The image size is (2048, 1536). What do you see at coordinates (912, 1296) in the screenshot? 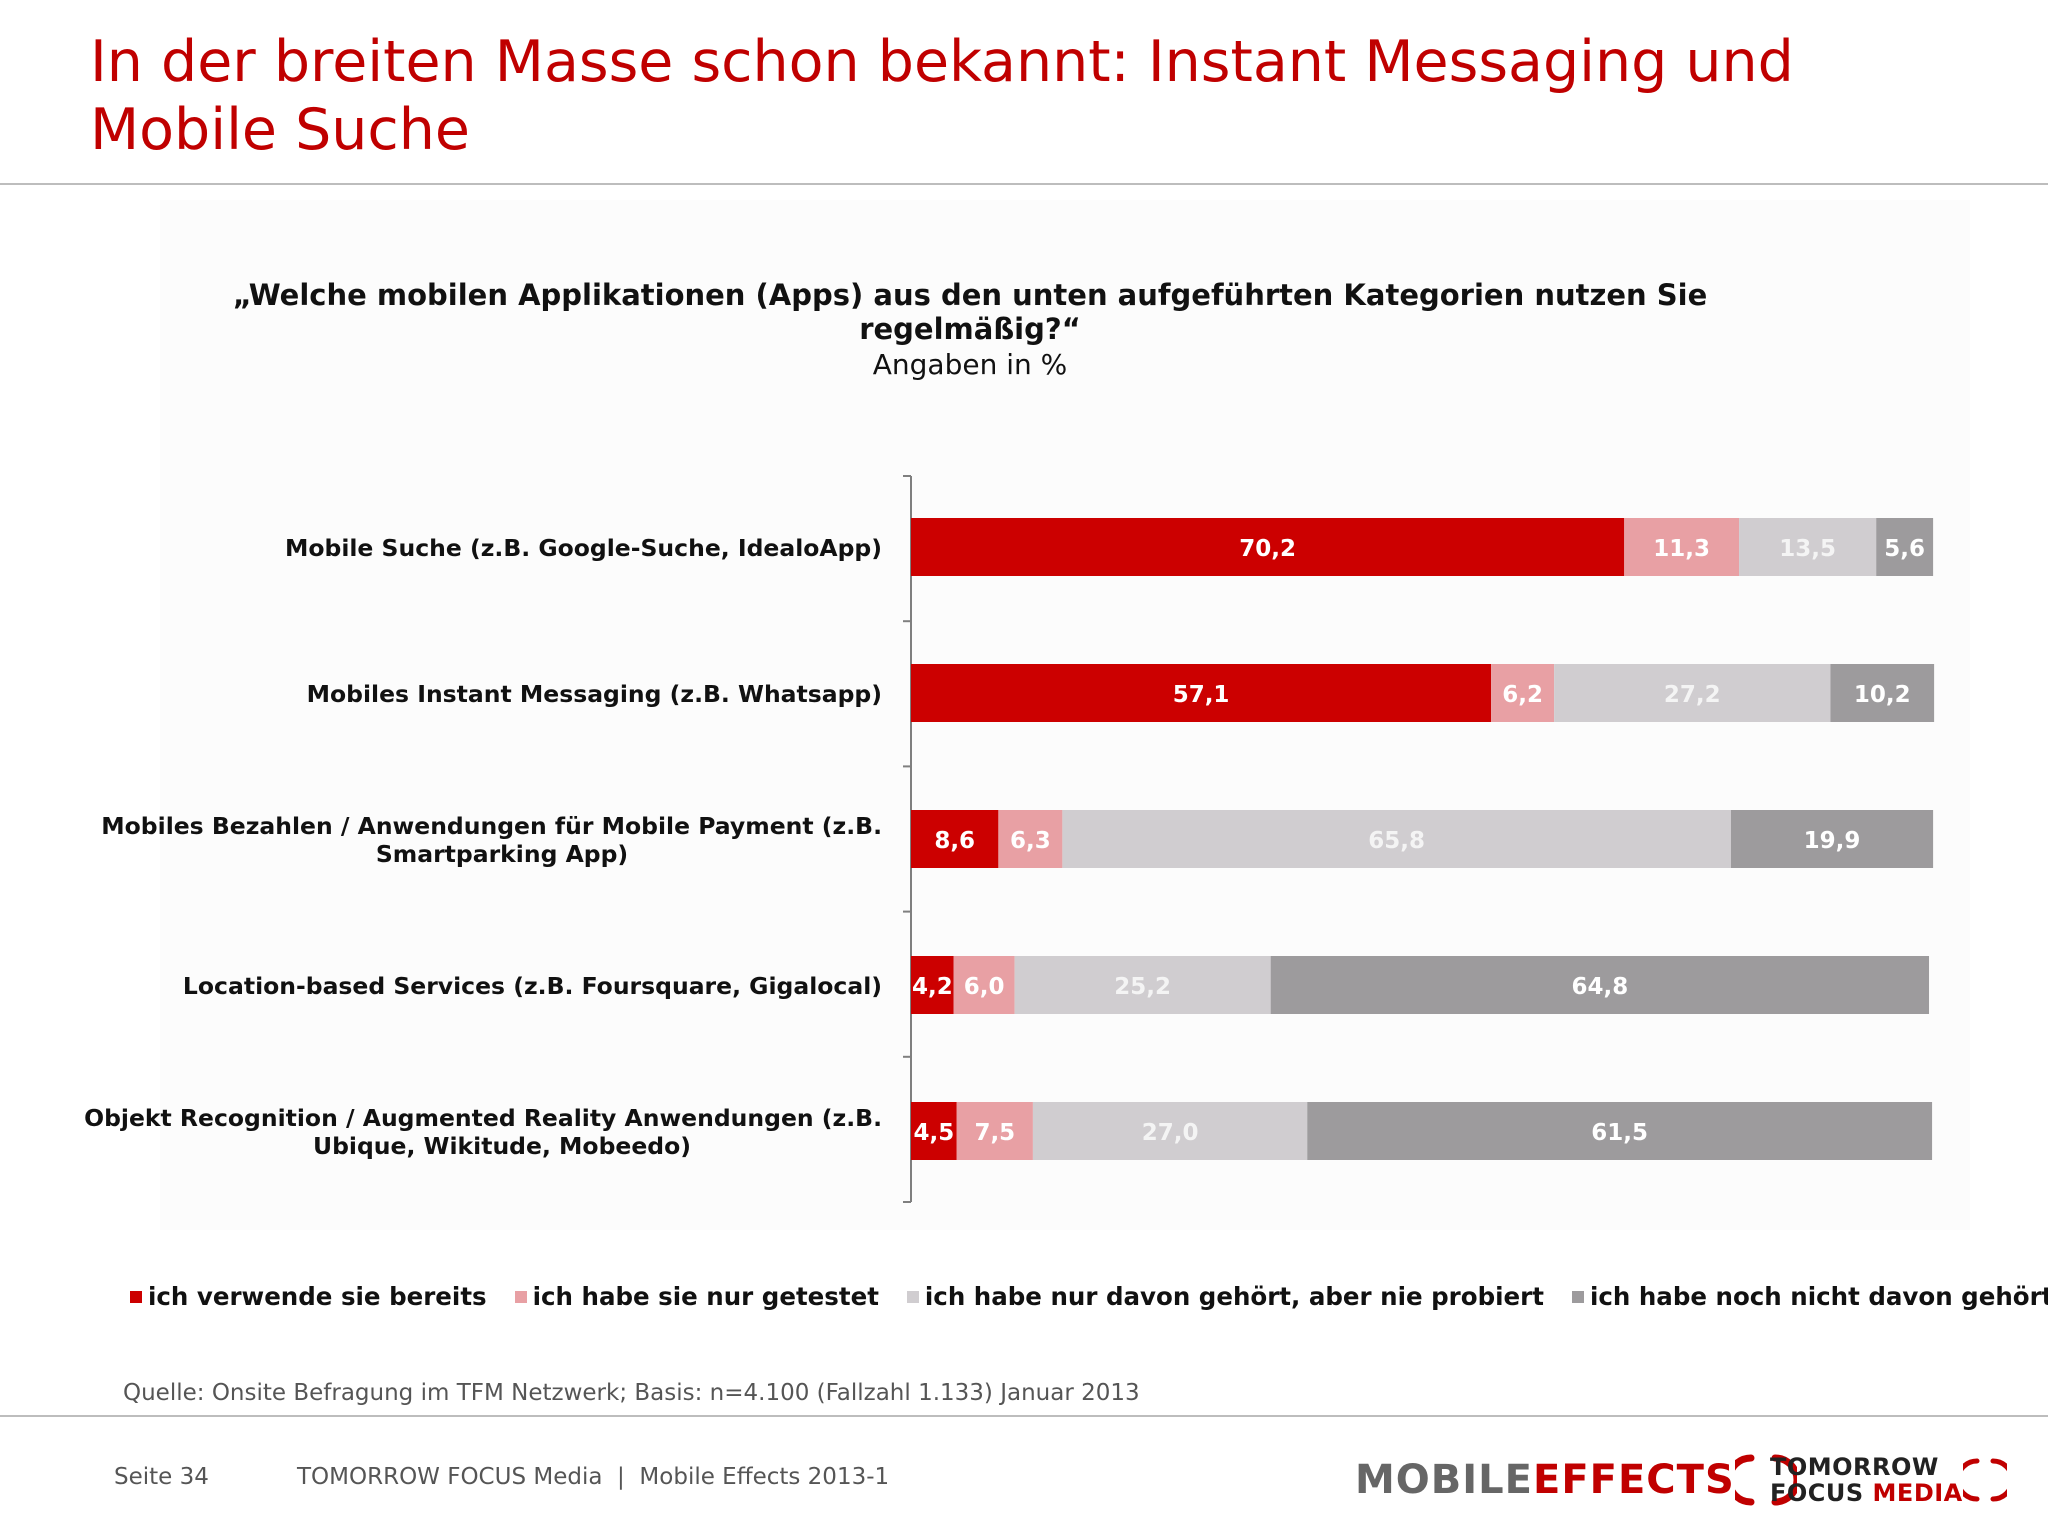
I see `legend-swatch-heard` at bounding box center [912, 1296].